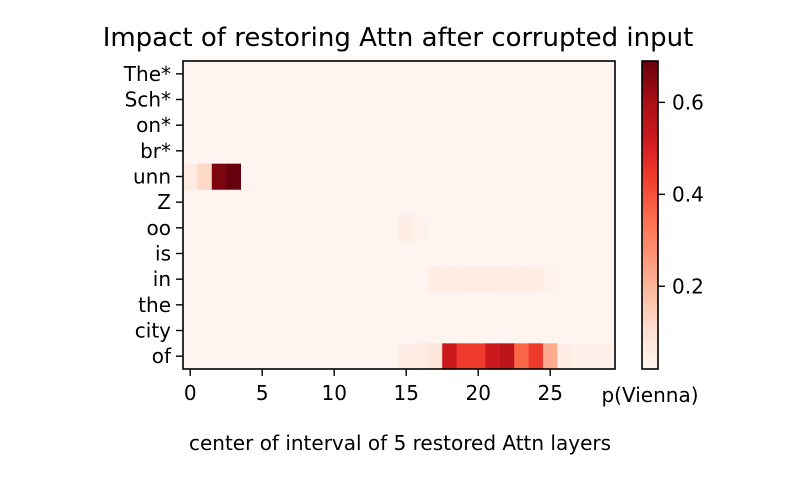 The height and width of the screenshot is (482, 797). I want to click on colorbar-frame, so click(650, 215).